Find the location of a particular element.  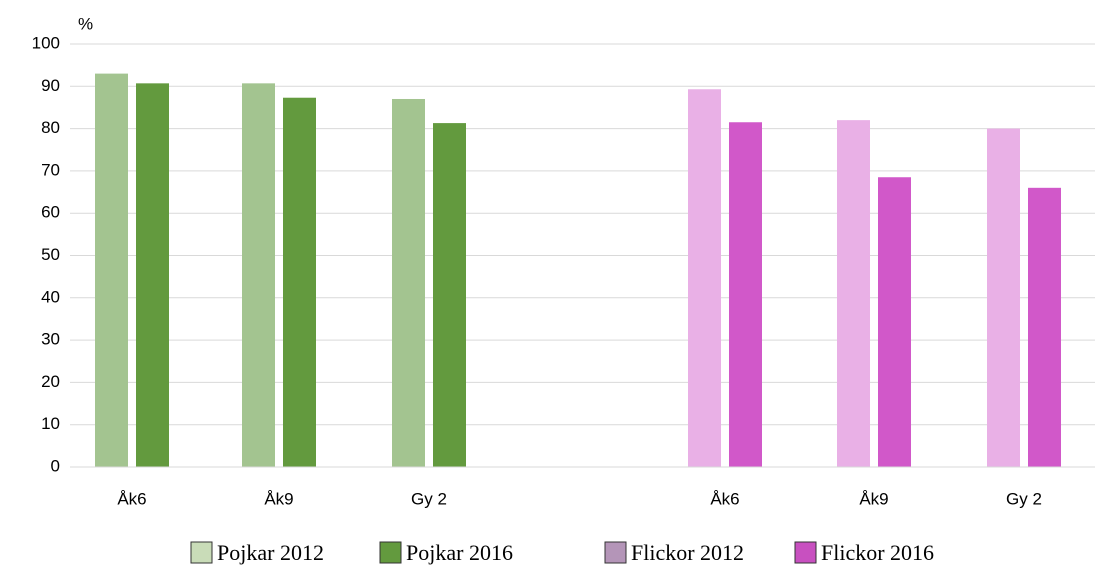

legend-label: Pojkar 2012 is located at coordinates (270, 552).